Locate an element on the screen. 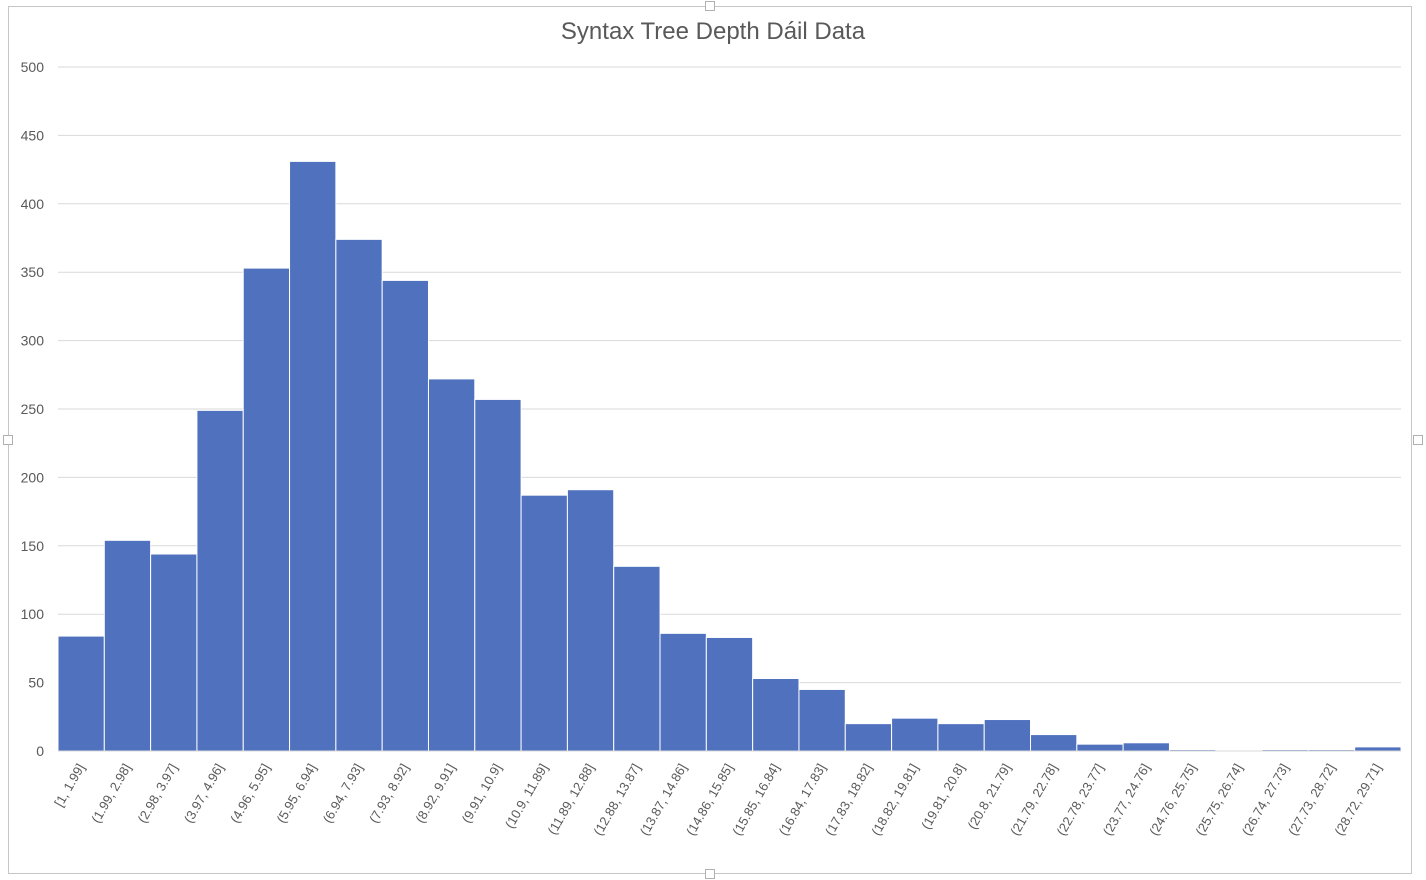  x-tick-label: (18.82, 19.81] is located at coordinates (894, 799).